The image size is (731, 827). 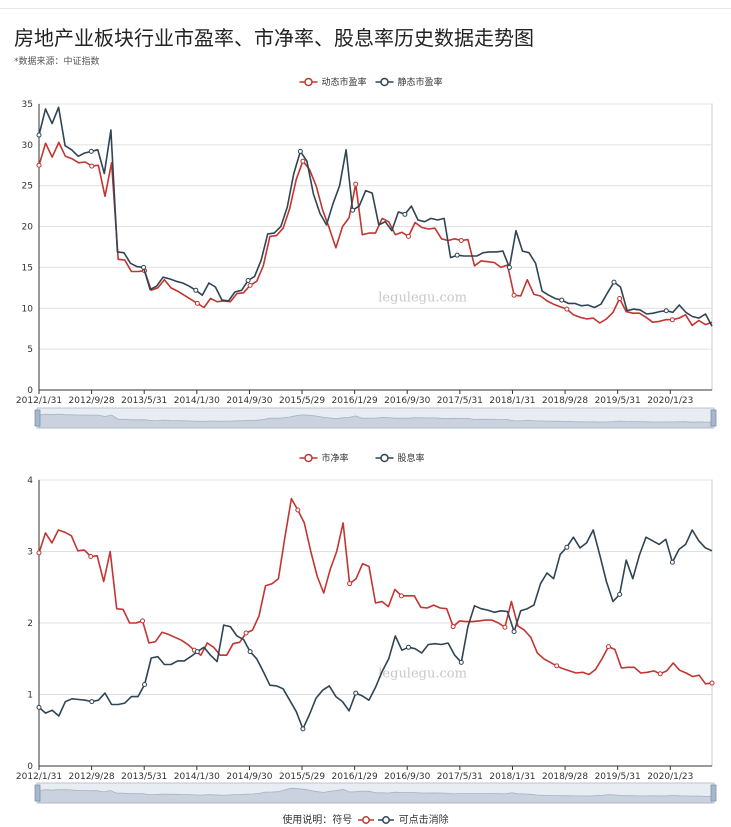 What do you see at coordinates (365, 4) in the screenshot?
I see `top-divider` at bounding box center [365, 4].